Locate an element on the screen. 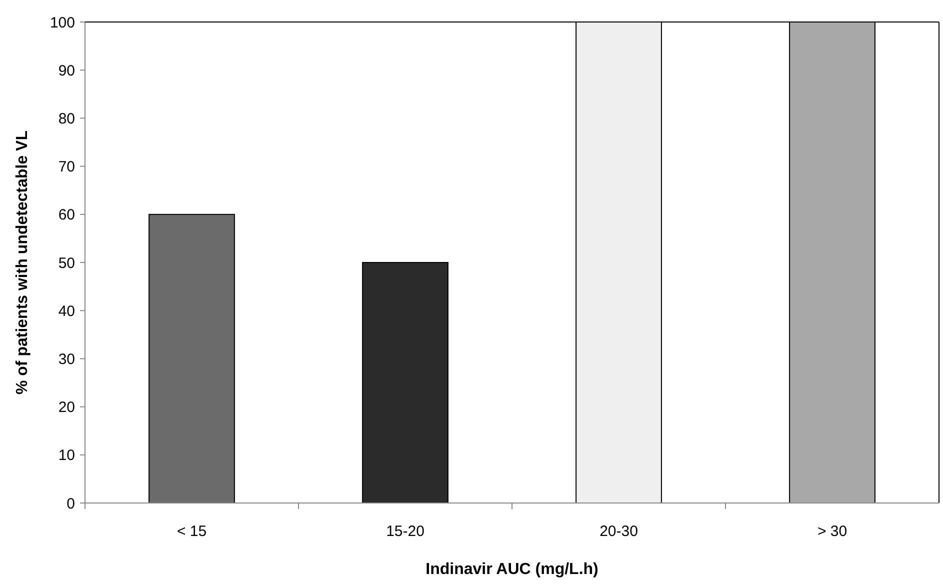 This screenshot has width=943, height=584. y-axis-title: % of patients with undetectable VL is located at coordinates (22, 262).